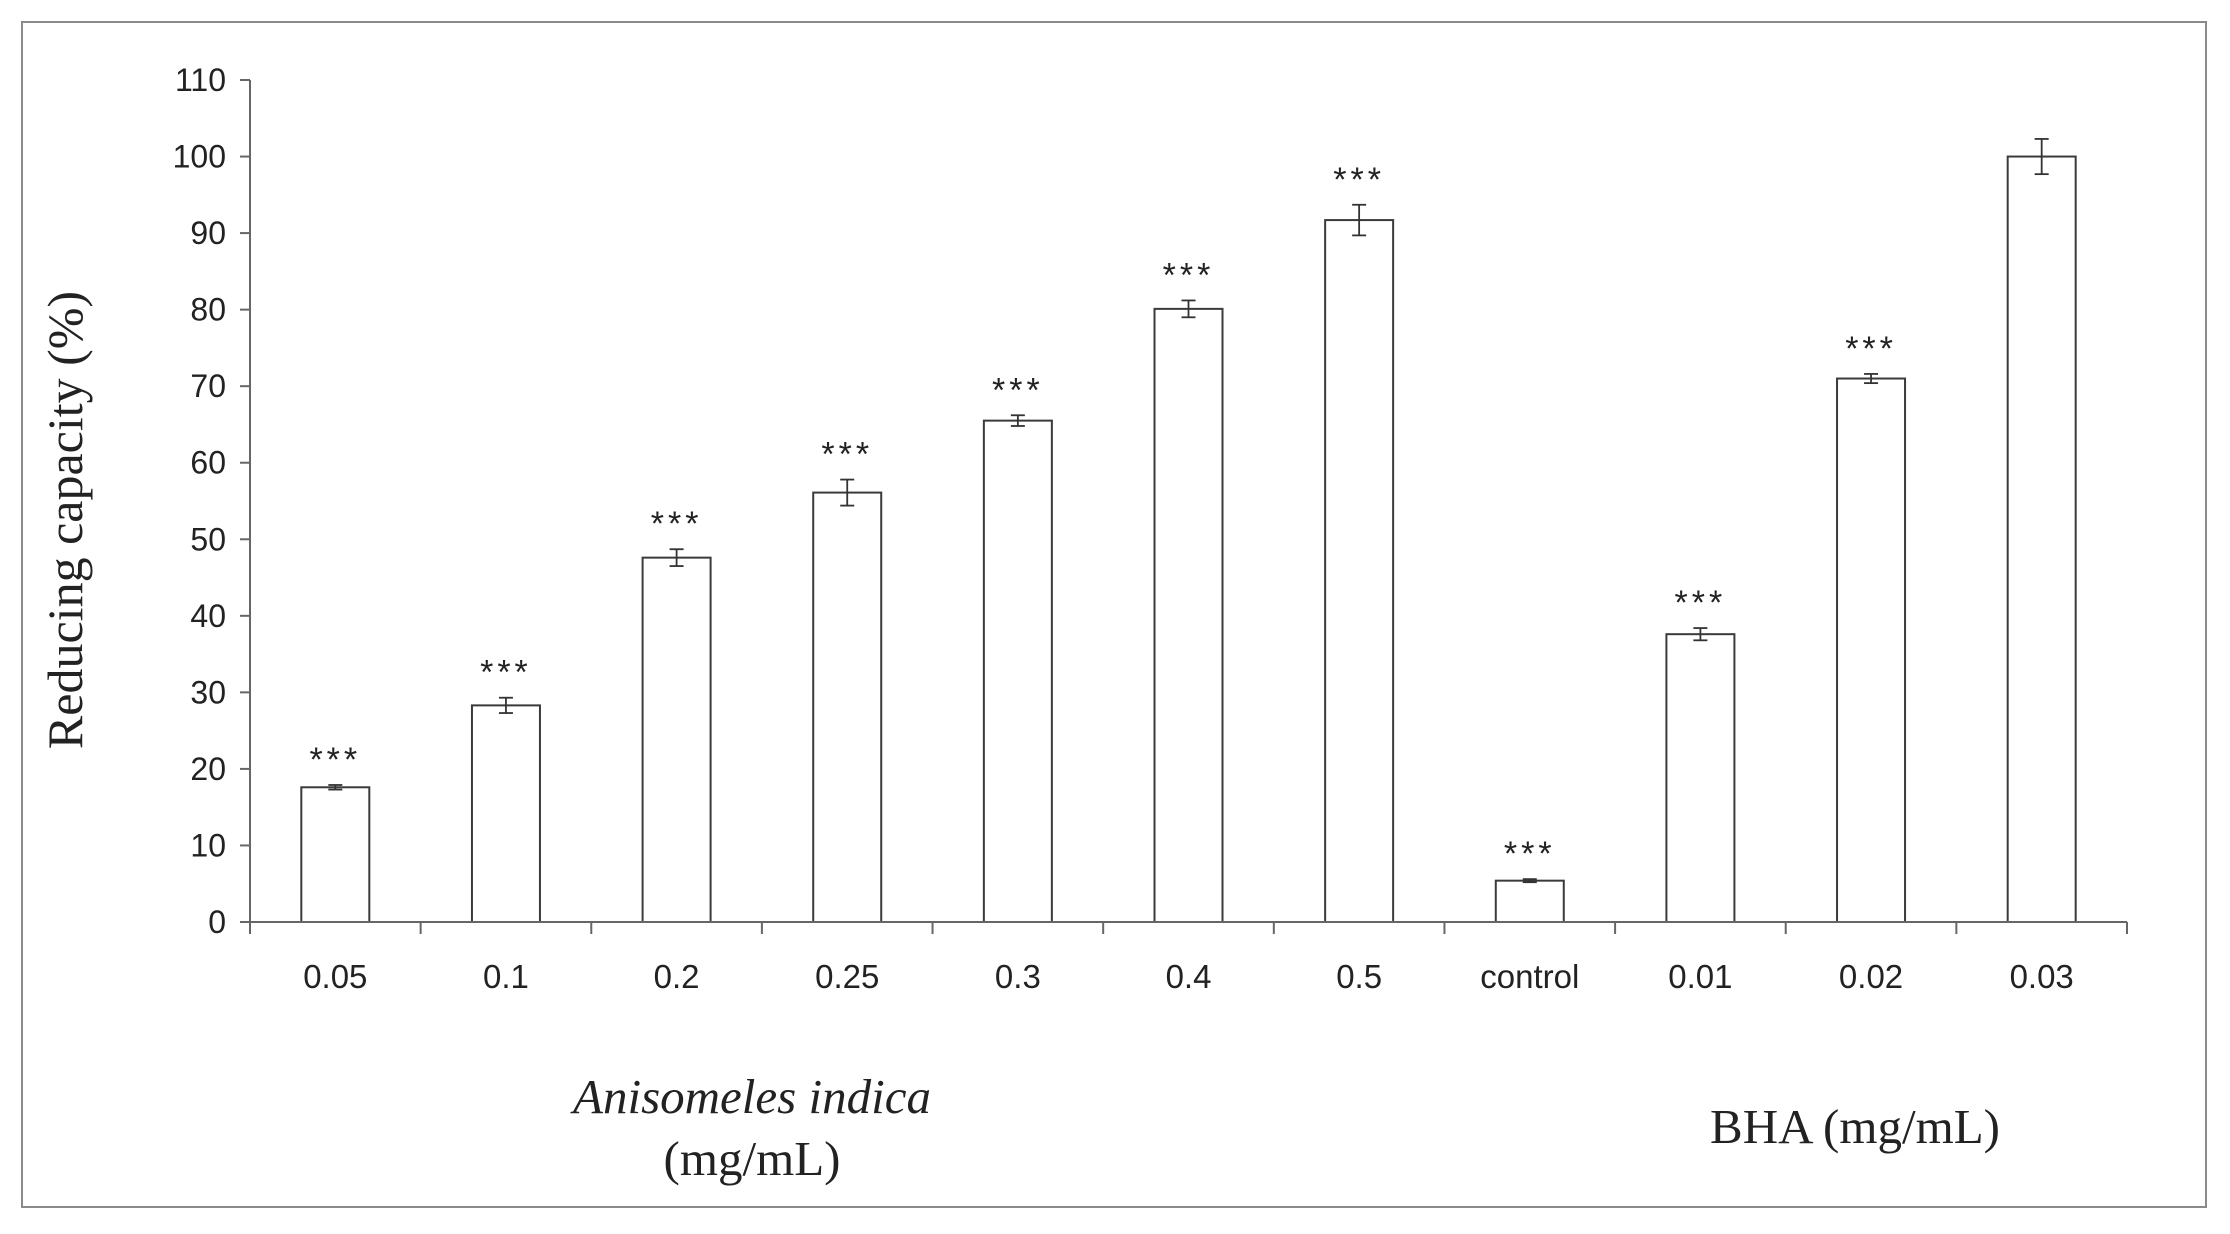 Image resolution: width=2230 pixels, height=1234 pixels. What do you see at coordinates (750, 1096) in the screenshot?
I see `group-label-extract: Anisomeles indica` at bounding box center [750, 1096].